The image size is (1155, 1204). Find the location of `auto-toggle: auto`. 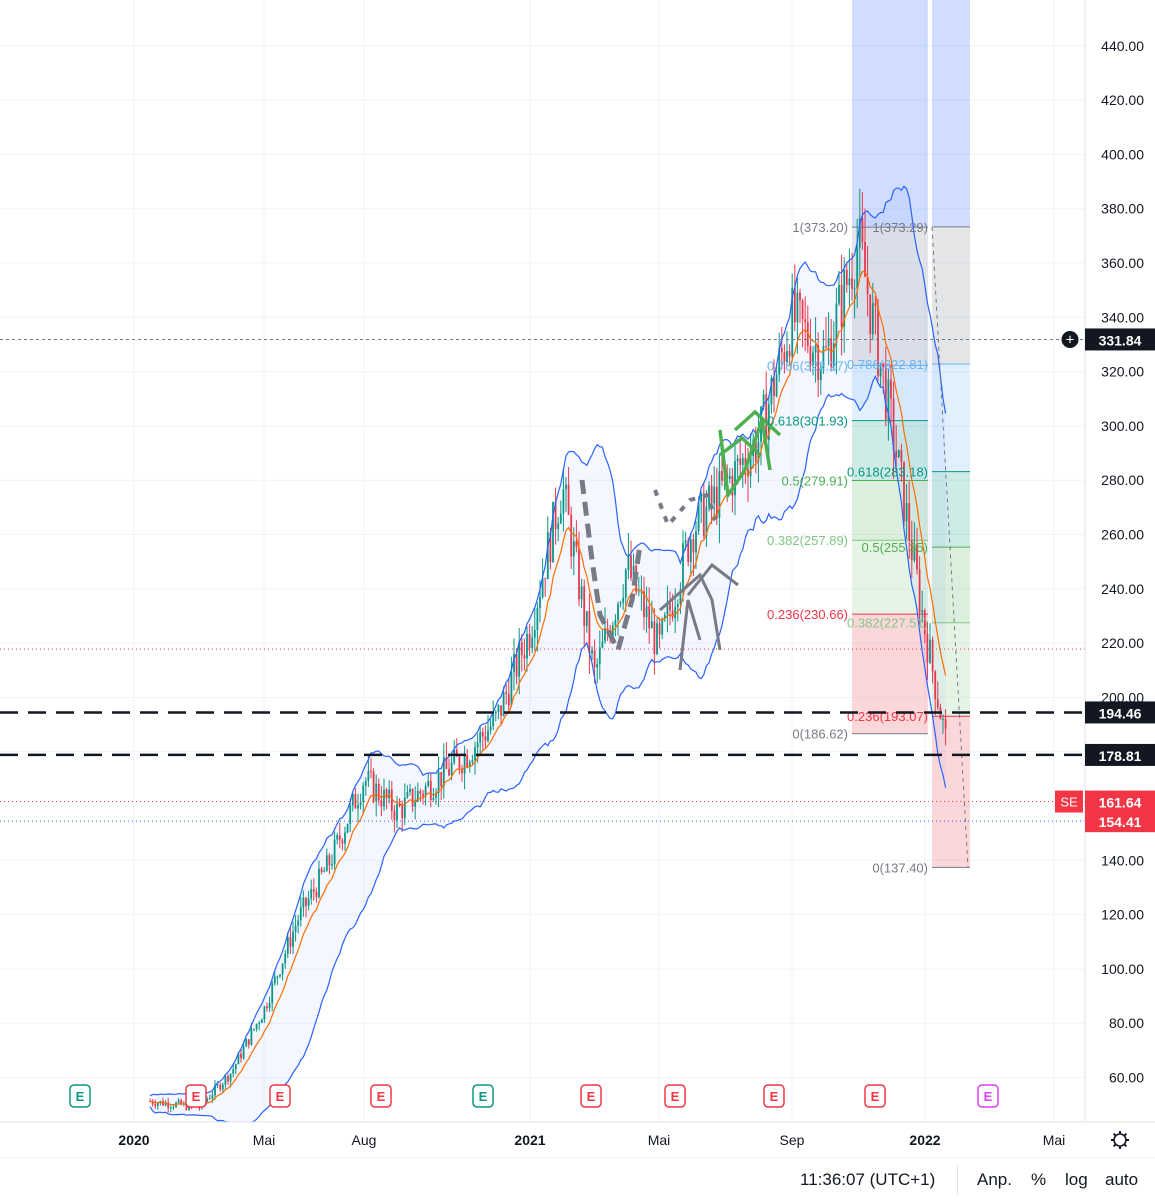

auto-toggle: auto is located at coordinates (1122, 1179).